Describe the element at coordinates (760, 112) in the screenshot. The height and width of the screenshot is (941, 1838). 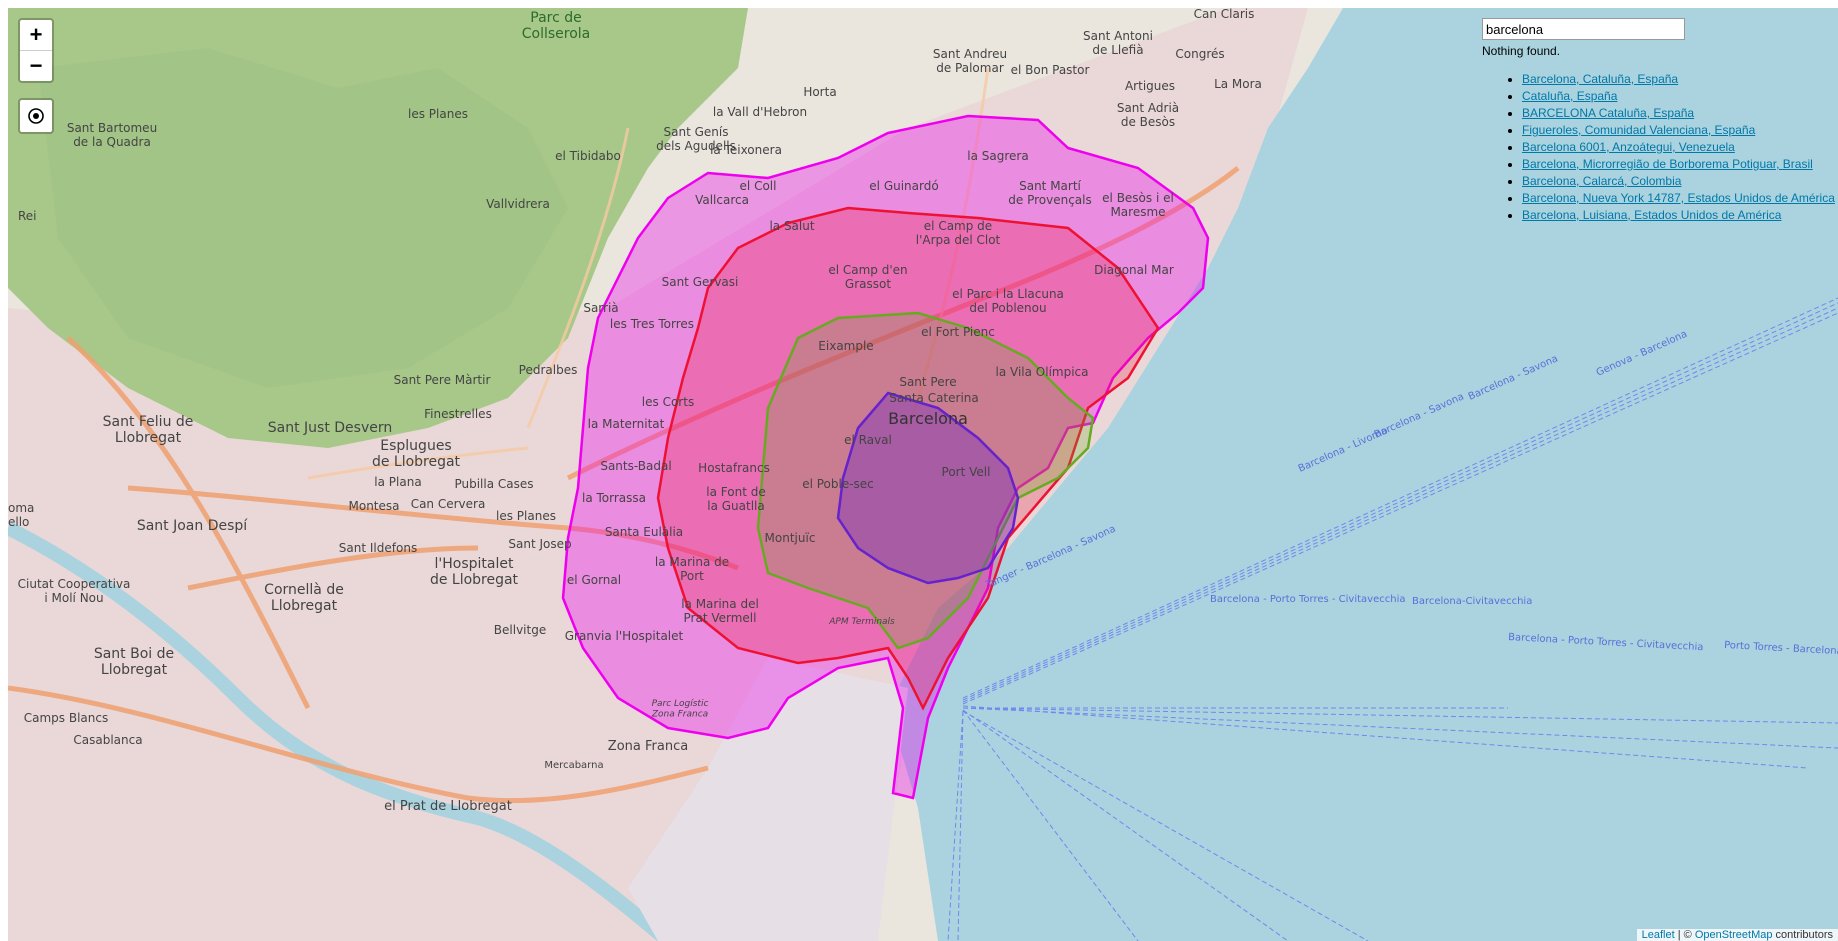
I see `label-vall-hebron: la Vall d'Hebron` at that location.